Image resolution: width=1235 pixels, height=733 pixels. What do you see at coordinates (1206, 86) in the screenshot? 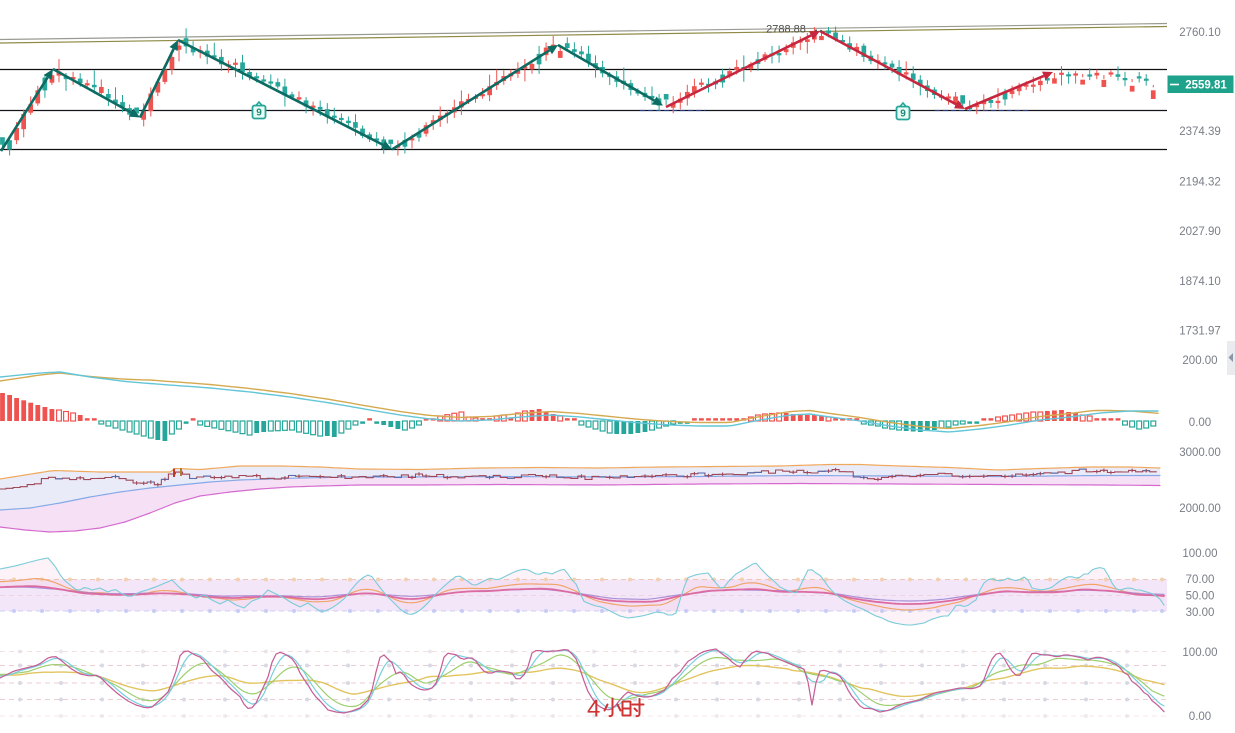
I see `svg-text: 2559.81` at bounding box center [1206, 86].